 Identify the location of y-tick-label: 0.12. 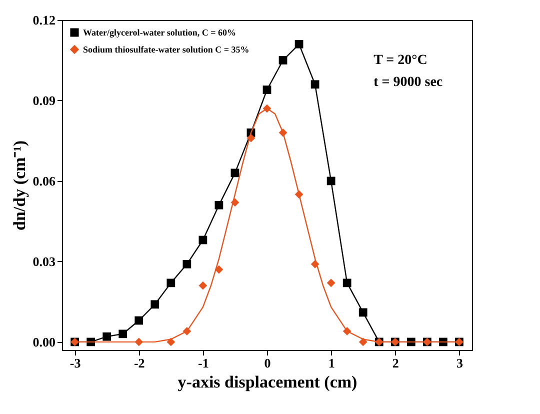
(44, 20).